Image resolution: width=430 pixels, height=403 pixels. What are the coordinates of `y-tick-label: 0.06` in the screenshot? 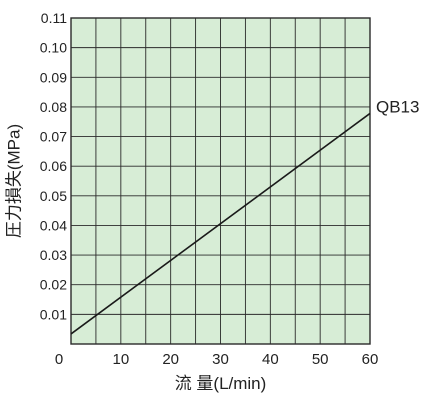 It's located at (53, 166).